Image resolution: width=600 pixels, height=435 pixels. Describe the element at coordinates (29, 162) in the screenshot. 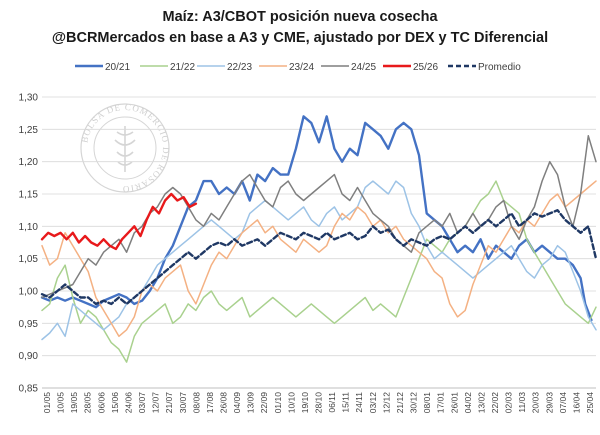

I see `y-tick-label: 1,20` at that location.